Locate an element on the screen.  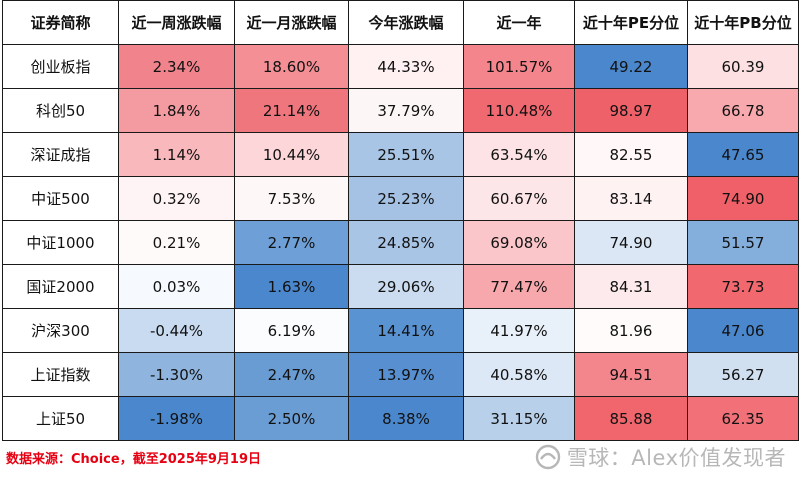
value-cell: 14.41% is located at coordinates (406, 330).